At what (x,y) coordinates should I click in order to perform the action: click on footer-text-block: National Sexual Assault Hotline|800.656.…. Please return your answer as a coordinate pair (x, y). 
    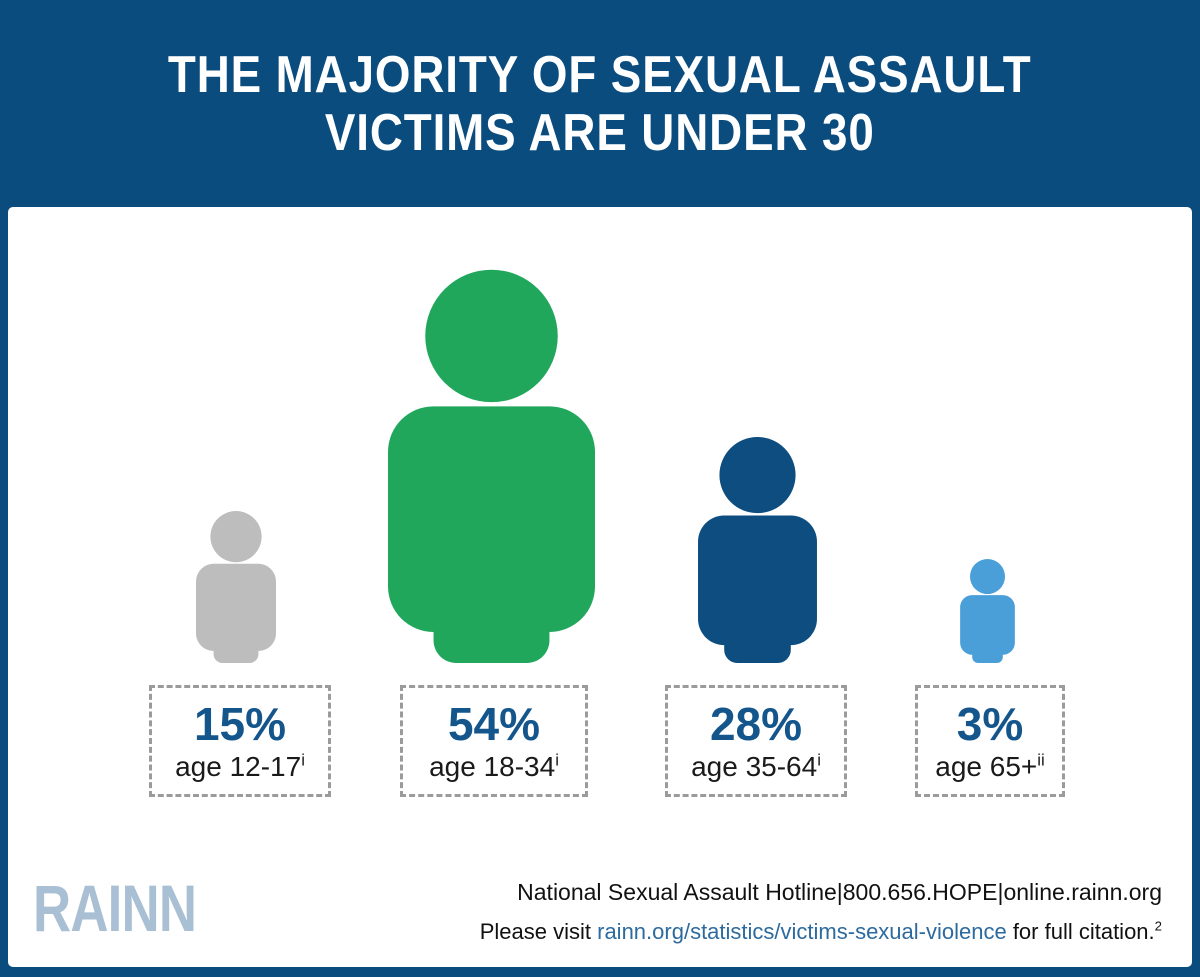
    Looking at the image, I should click on (821, 912).